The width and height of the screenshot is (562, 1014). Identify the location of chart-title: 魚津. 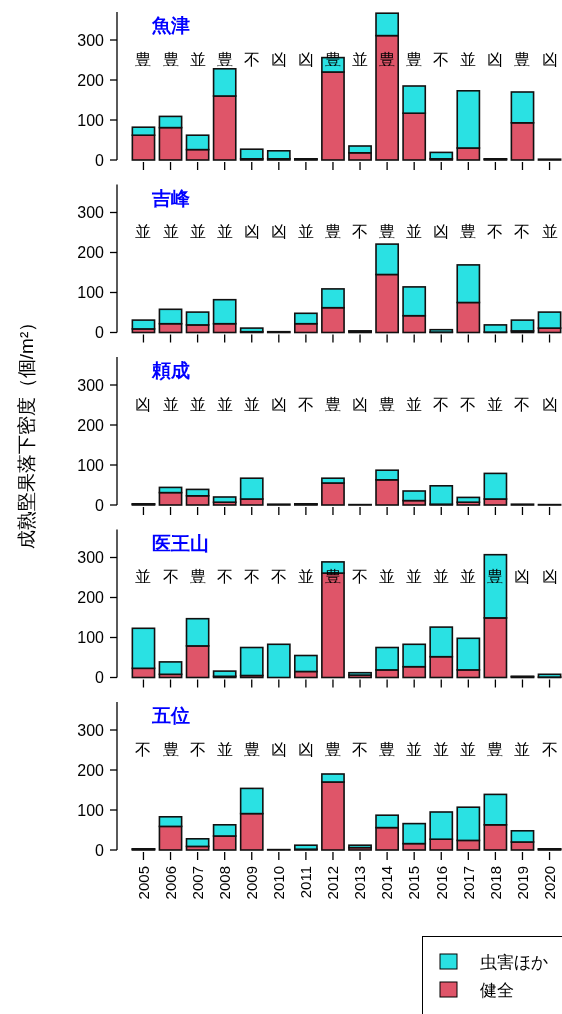
(170, 25).